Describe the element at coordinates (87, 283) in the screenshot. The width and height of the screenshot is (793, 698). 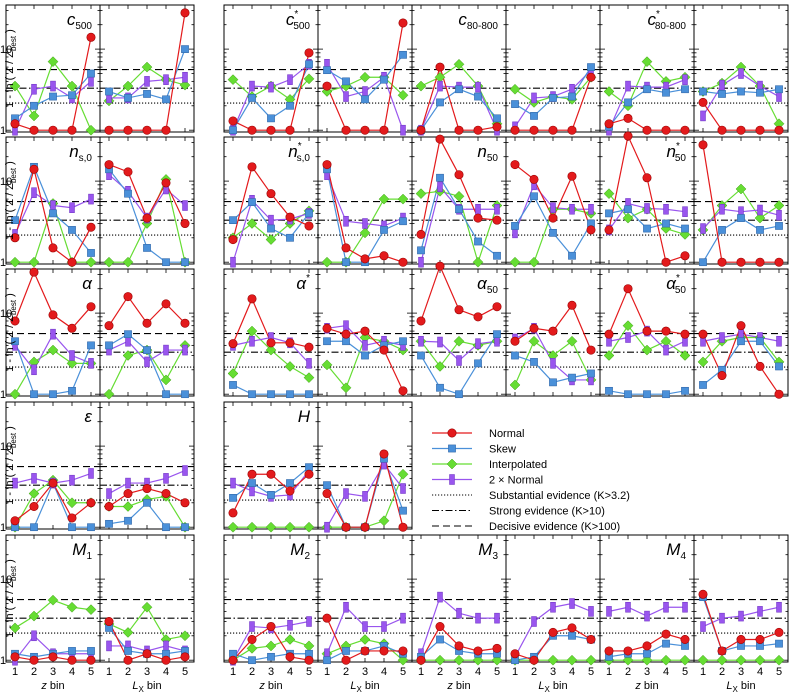
I see `panel-title: α` at that location.